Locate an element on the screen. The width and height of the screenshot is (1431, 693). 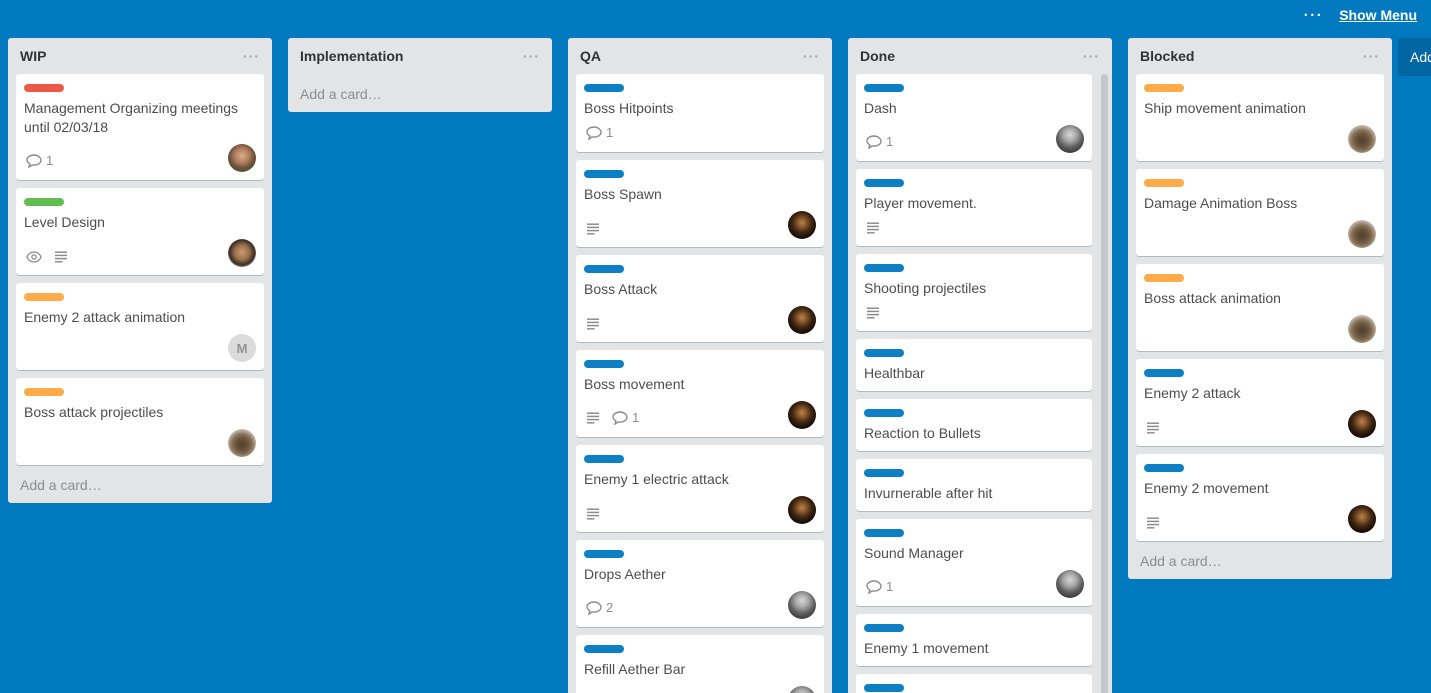
card: Sound Manager 1 is located at coordinates (974, 562).